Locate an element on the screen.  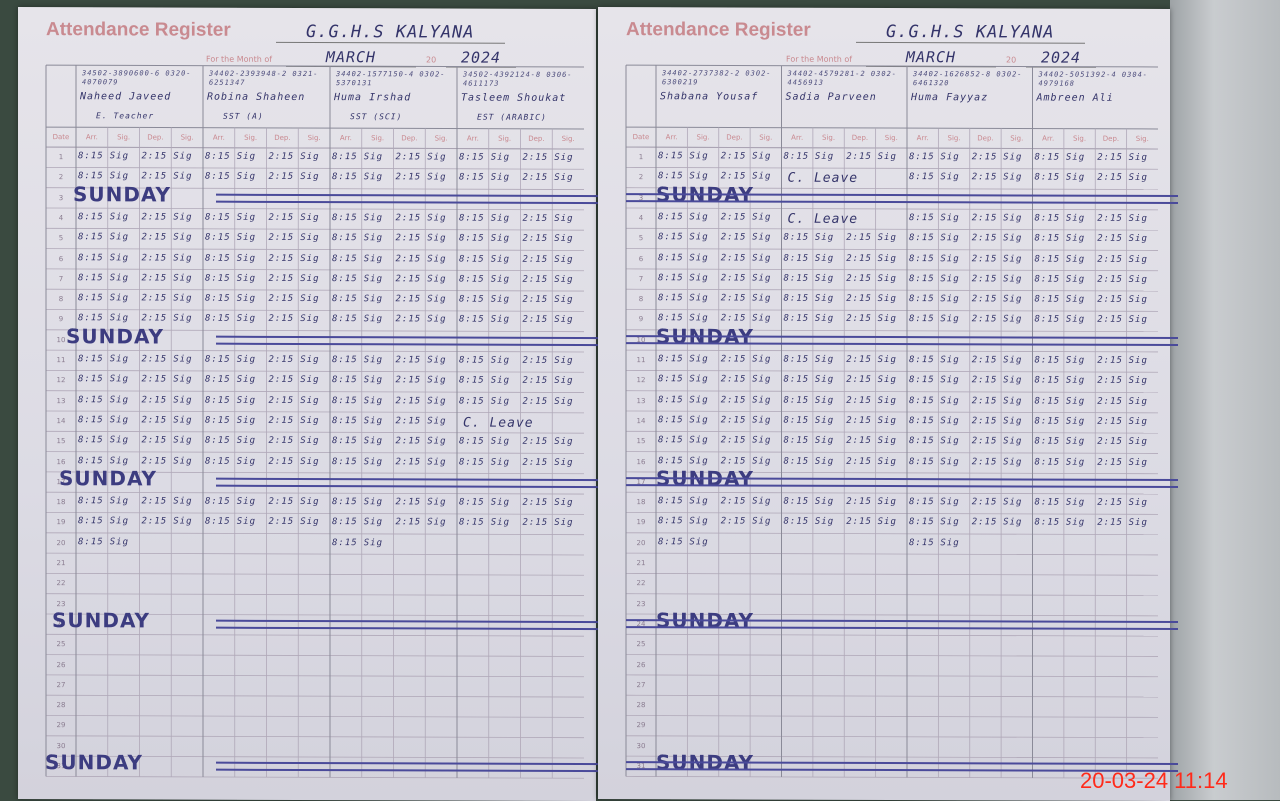
date-number: 20 is located at coordinates (641, 542).